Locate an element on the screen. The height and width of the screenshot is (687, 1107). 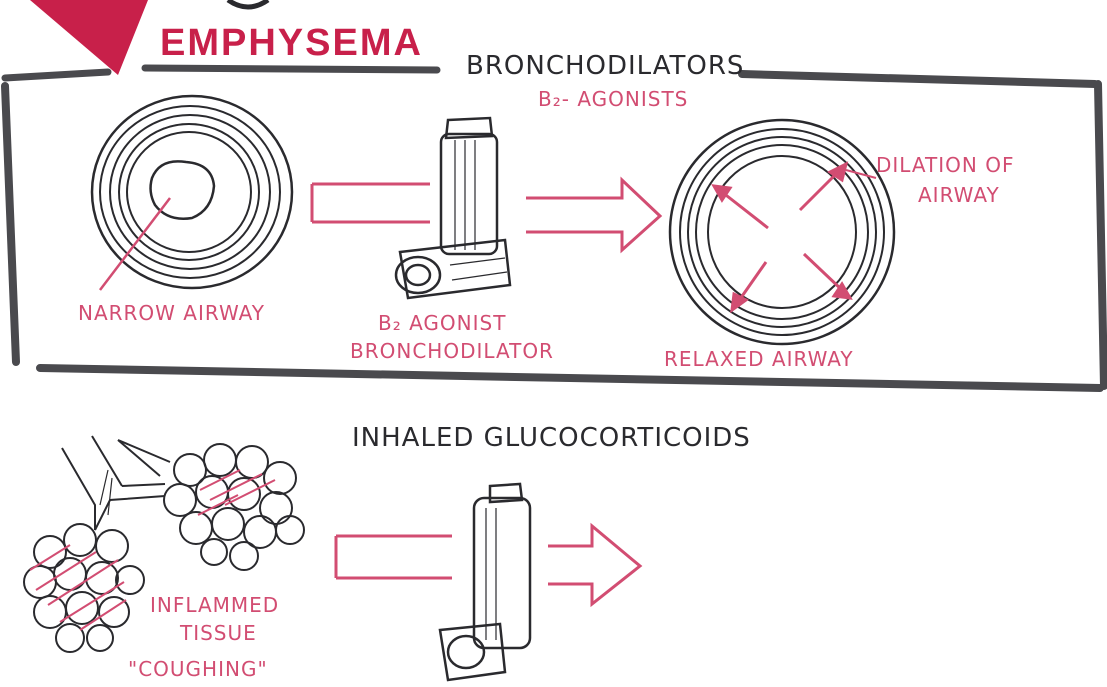
alveoli-cluster-upper is located at coordinates (234, 507).